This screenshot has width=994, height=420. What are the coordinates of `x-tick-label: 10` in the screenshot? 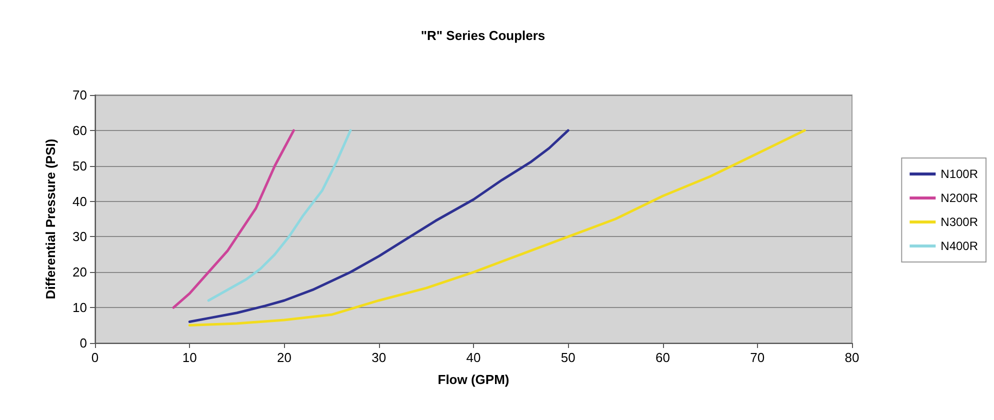 It's located at (189, 357).